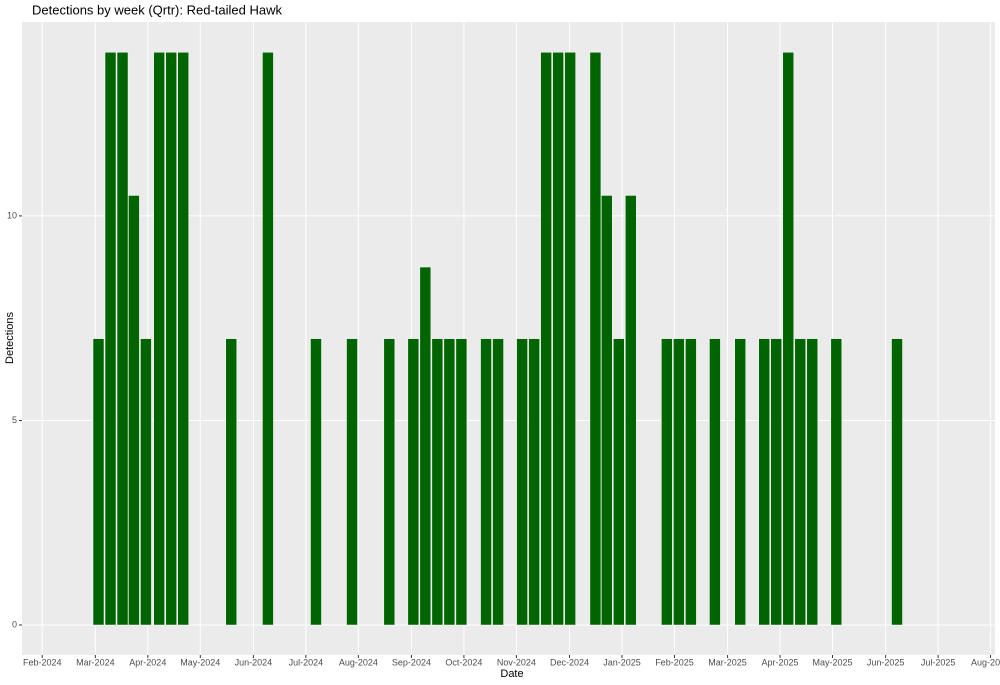 This screenshot has width=1000, height=685. Describe the element at coordinates (254, 662) in the screenshot. I see `x-tick-label: Jun-2024` at that location.